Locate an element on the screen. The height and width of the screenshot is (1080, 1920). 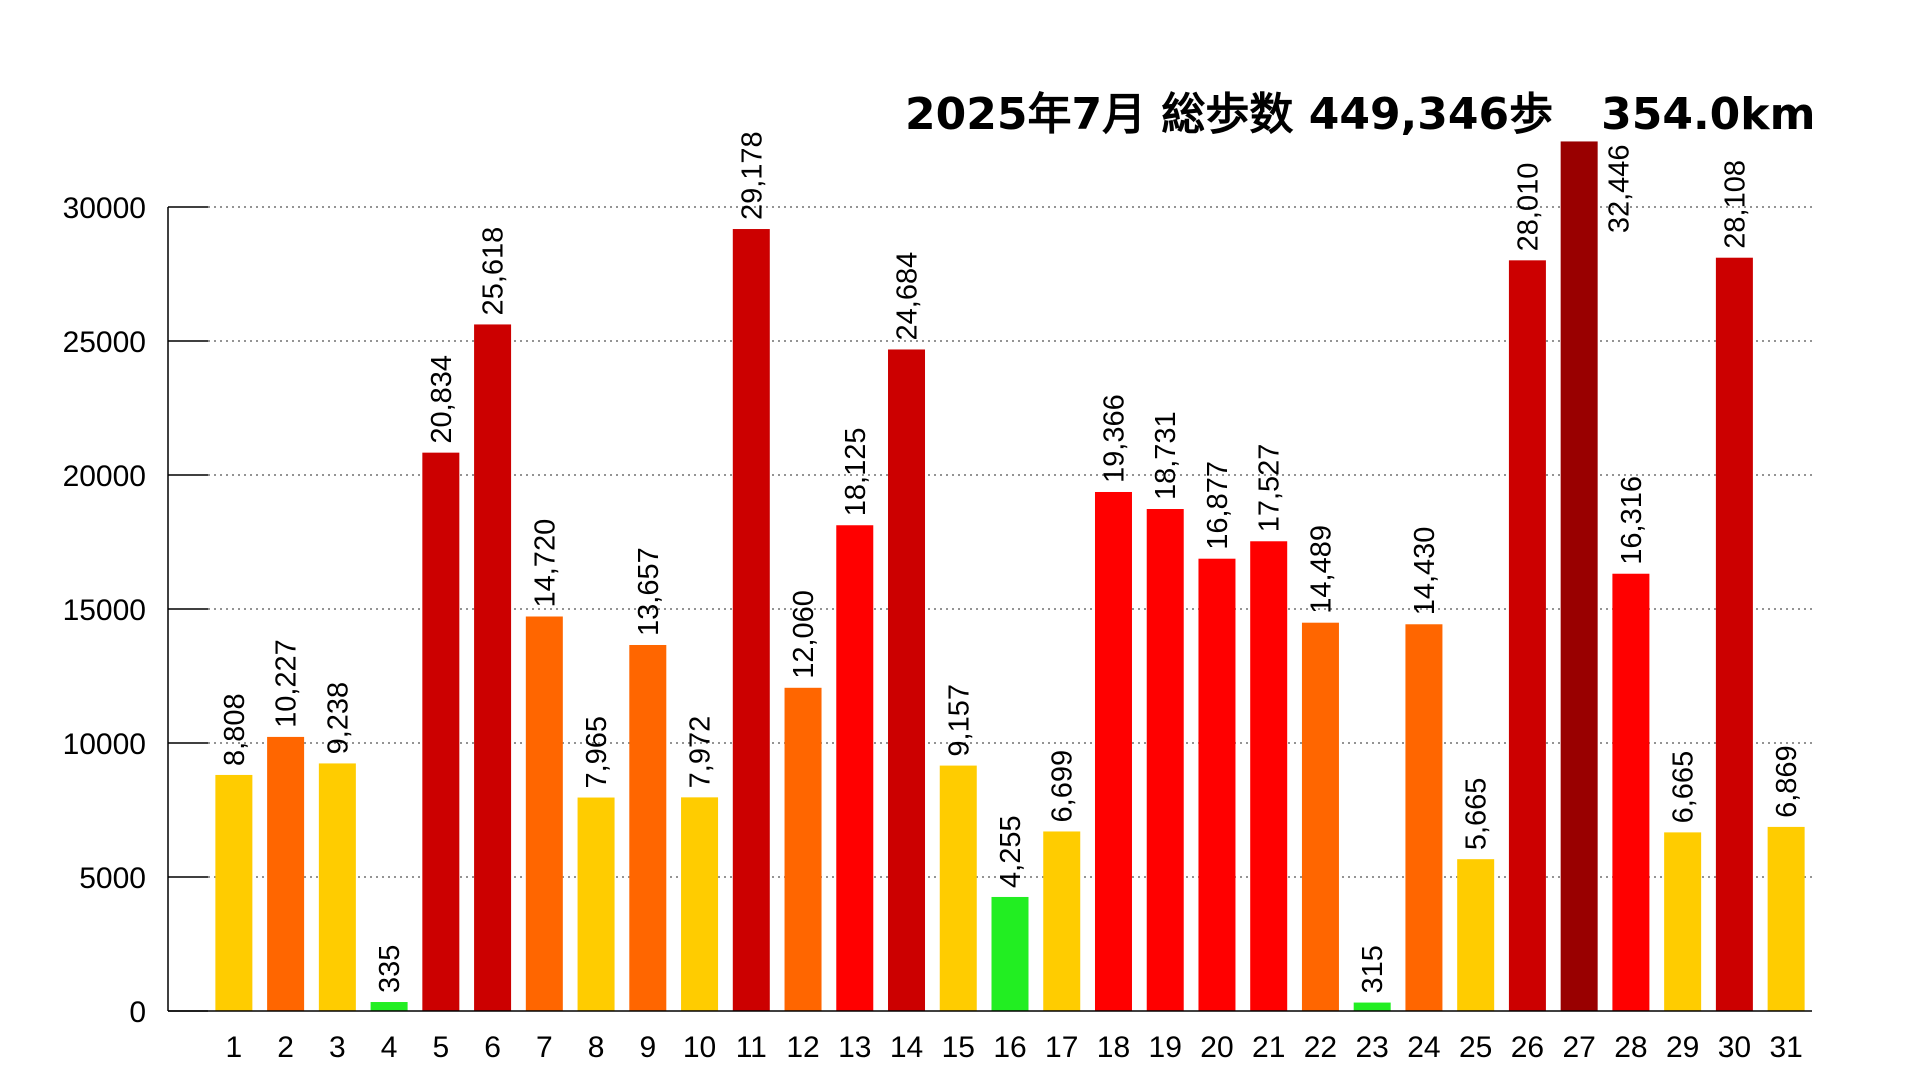
y-tick-label: 10000 is located at coordinates (104, 744).